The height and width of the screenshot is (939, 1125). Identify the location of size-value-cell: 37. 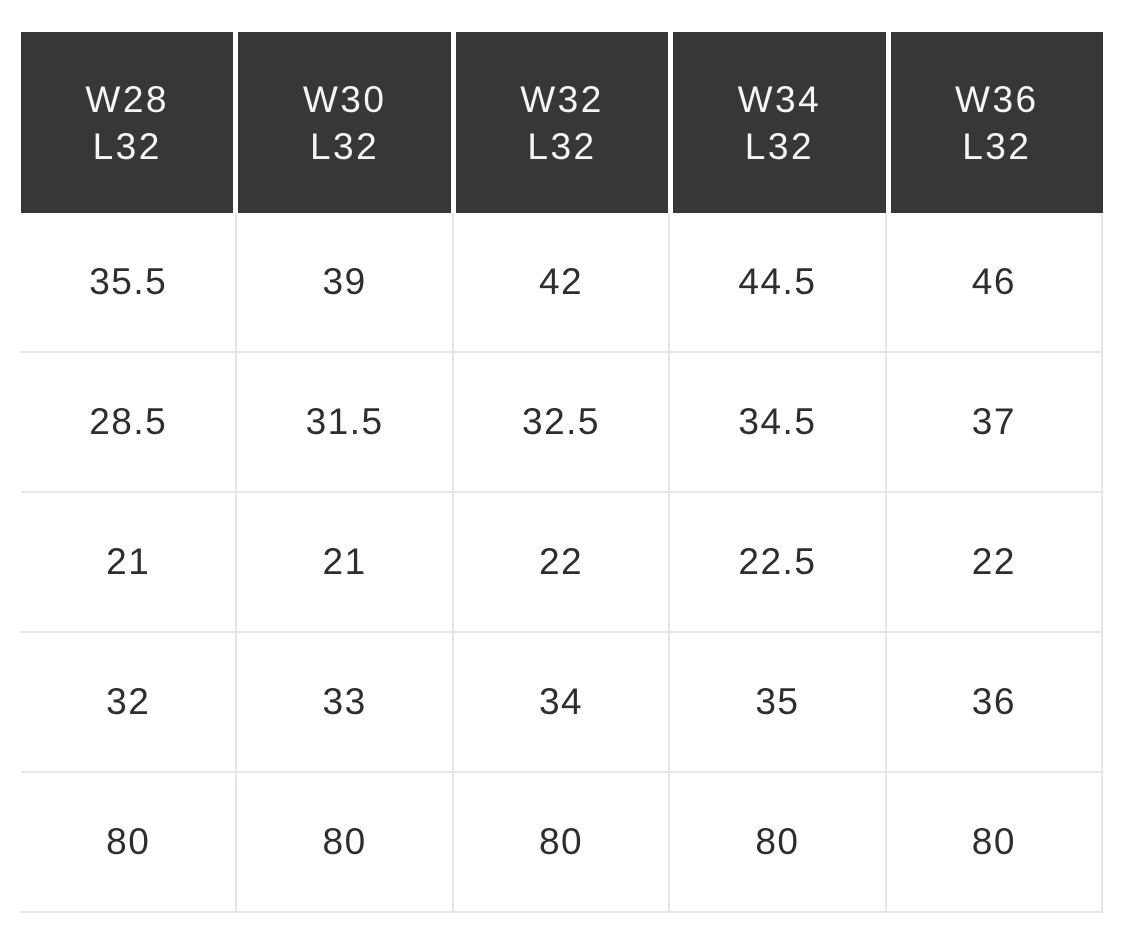
(995, 423).